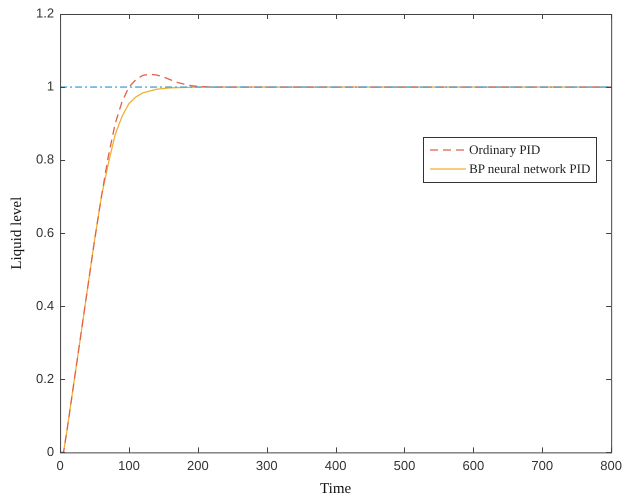 Image resolution: width=628 pixels, height=498 pixels. What do you see at coordinates (335, 465) in the screenshot?
I see `x-tick-label: 400` at bounding box center [335, 465].